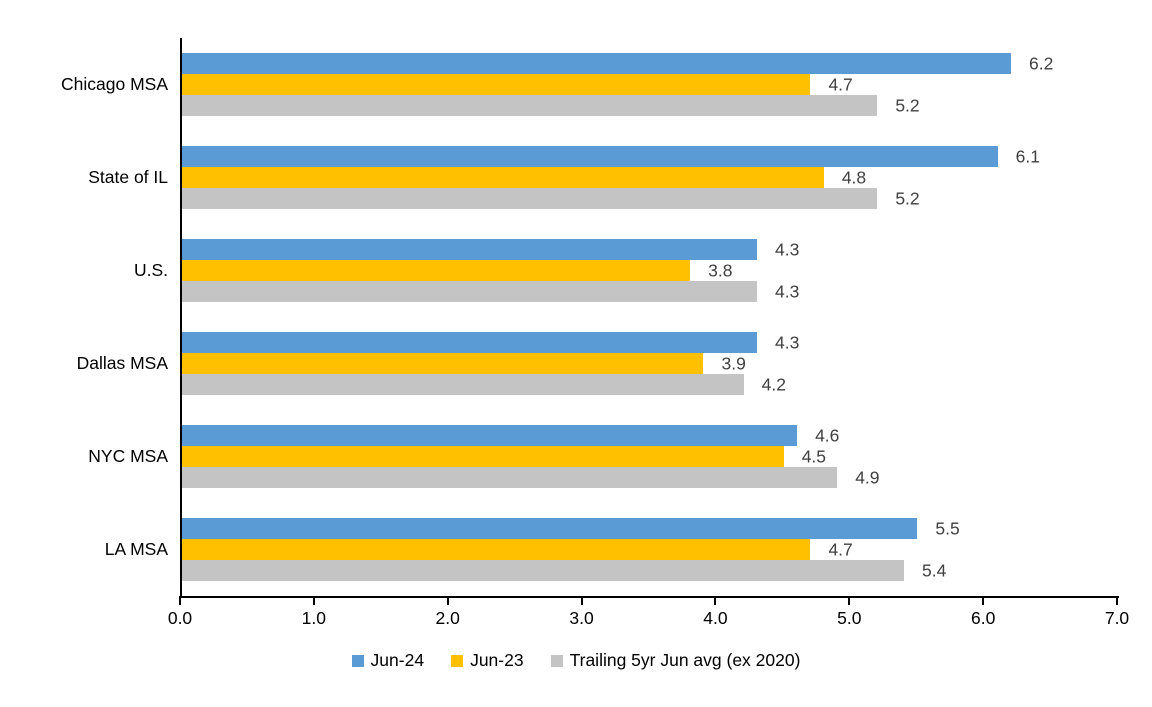 The width and height of the screenshot is (1152, 707). What do you see at coordinates (136, 549) in the screenshot?
I see `category-label: LA MSA` at bounding box center [136, 549].